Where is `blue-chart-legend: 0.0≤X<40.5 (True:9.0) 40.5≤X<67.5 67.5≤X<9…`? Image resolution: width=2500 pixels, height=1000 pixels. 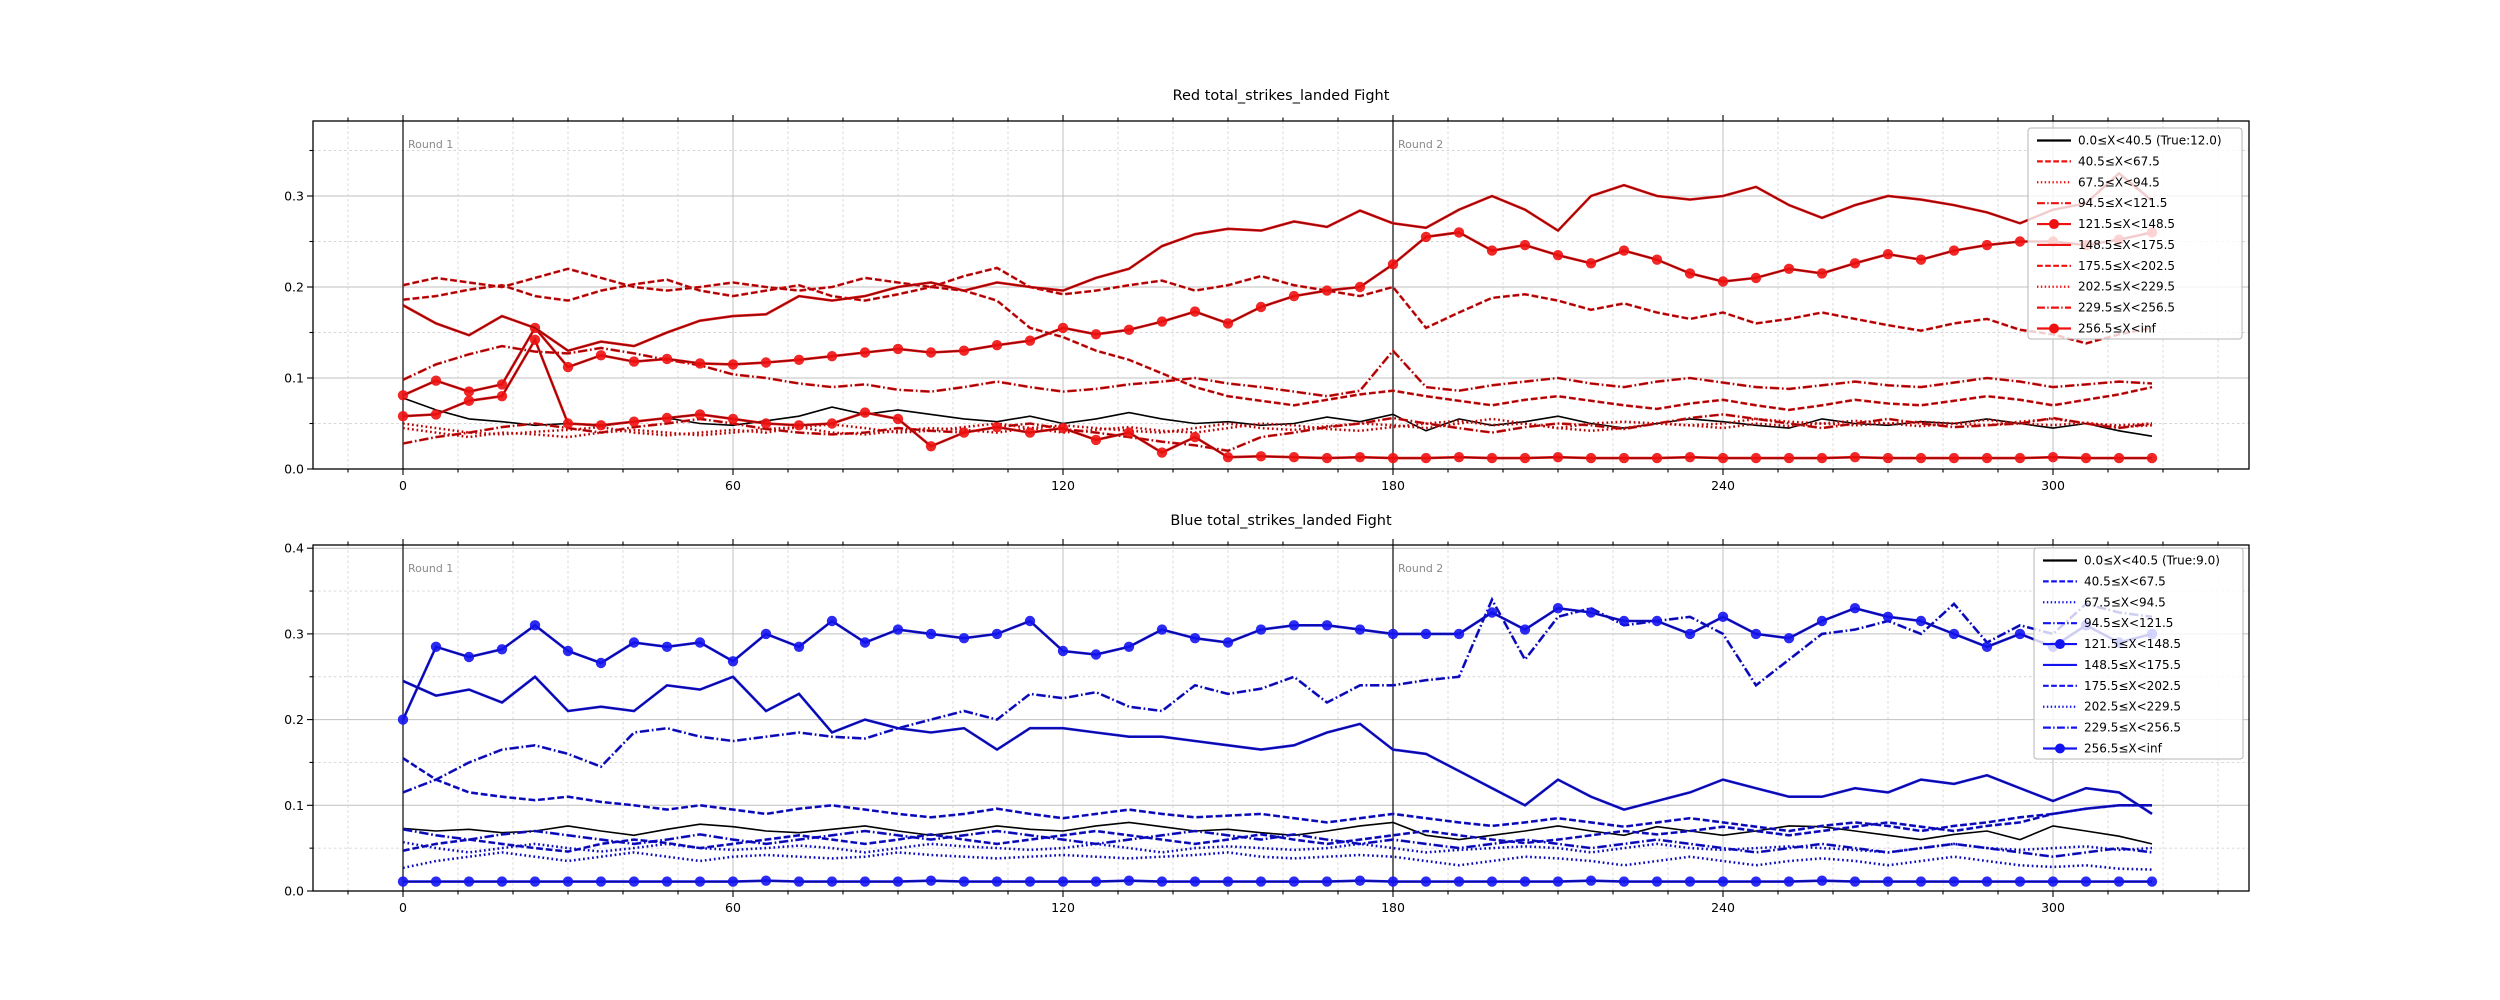 blue-chart-legend: 0.0≤X<40.5 (True:9.0) 40.5≤X<67.5 67.5≤X<9… is located at coordinates (2138, 653).